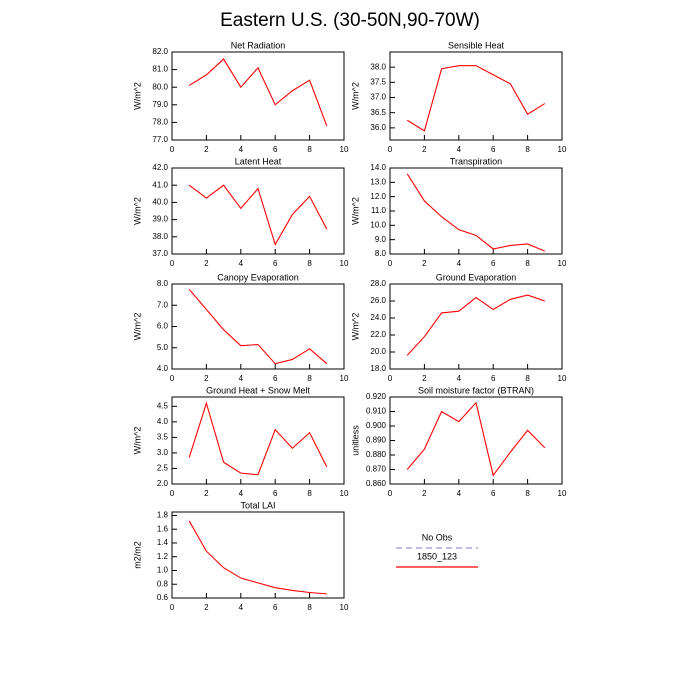  Describe the element at coordinates (163, 468) in the screenshot. I see `y-tick-label: 2.5` at that location.